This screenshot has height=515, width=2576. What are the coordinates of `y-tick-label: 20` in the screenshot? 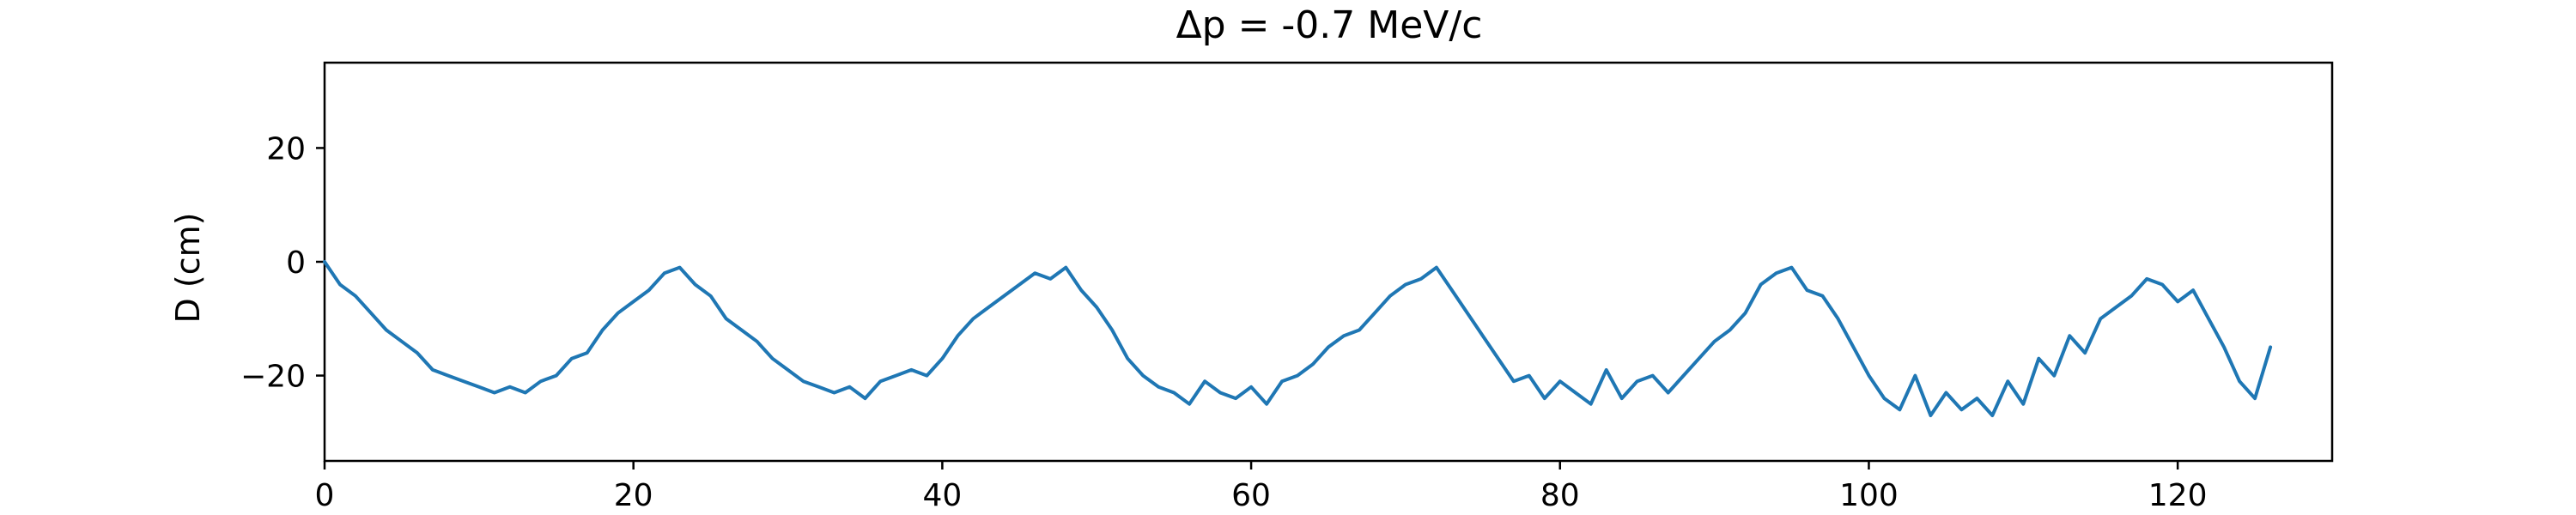 It's located at (286, 149).